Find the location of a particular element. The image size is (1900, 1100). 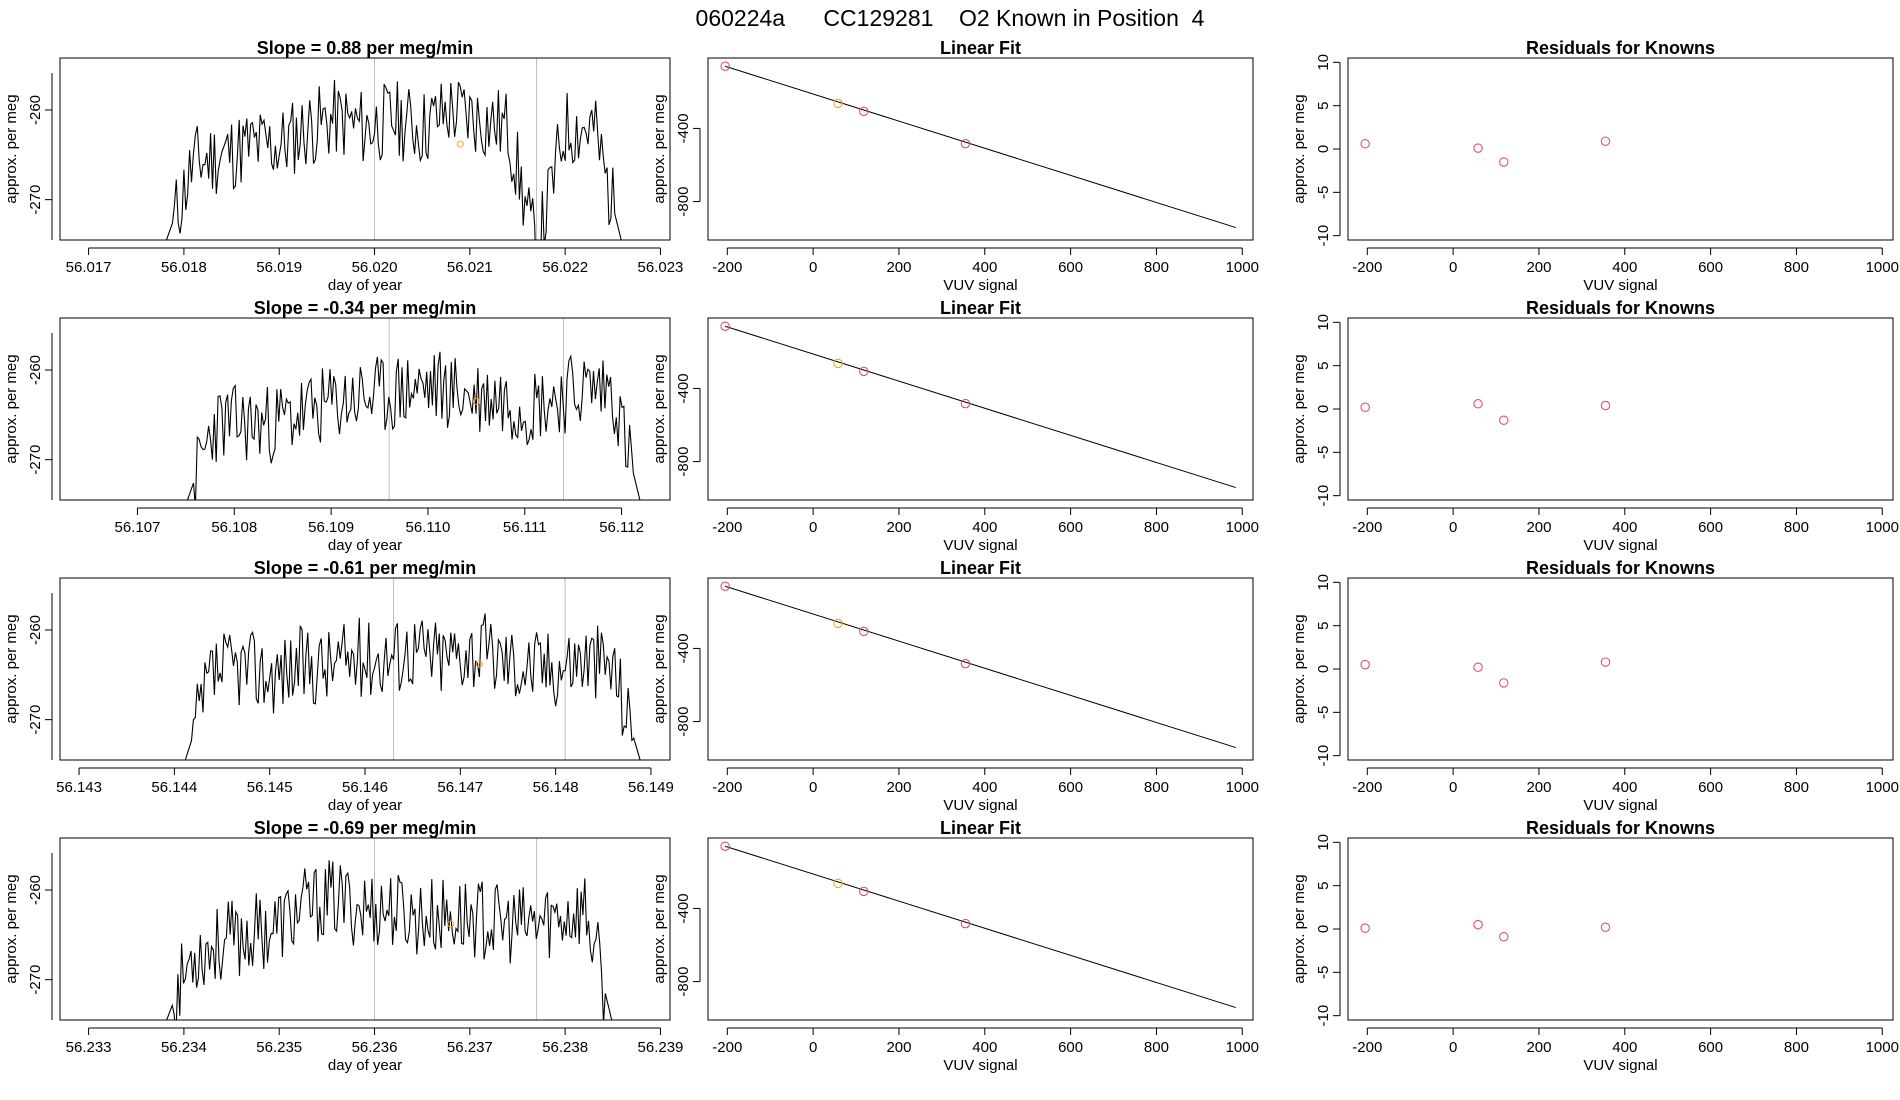

linear-fit-1-x-tick-label-5: 800 is located at coordinates (1156, 267).